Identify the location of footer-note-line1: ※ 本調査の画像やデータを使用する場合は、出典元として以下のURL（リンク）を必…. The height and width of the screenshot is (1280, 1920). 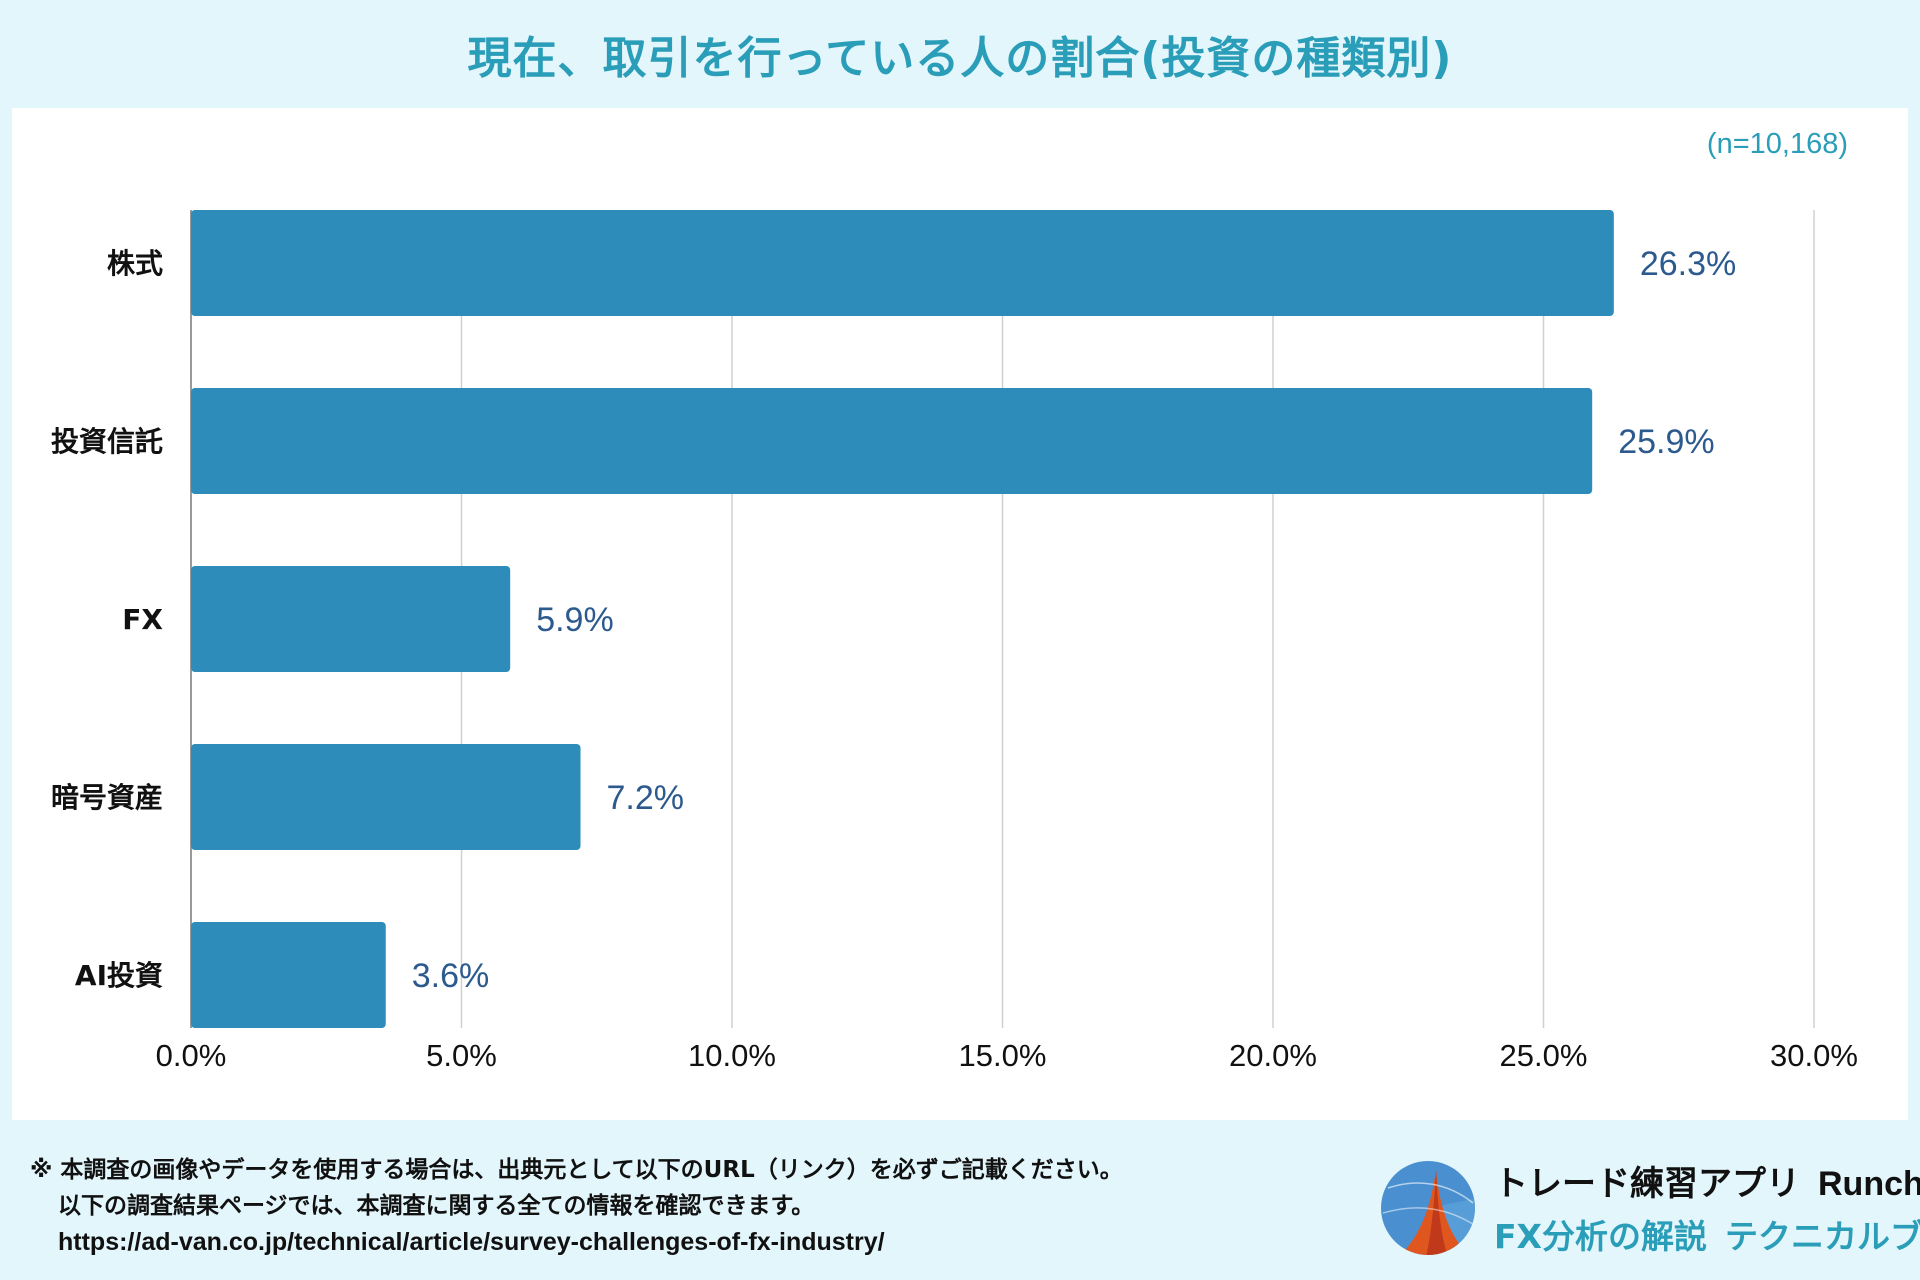
(576, 1170).